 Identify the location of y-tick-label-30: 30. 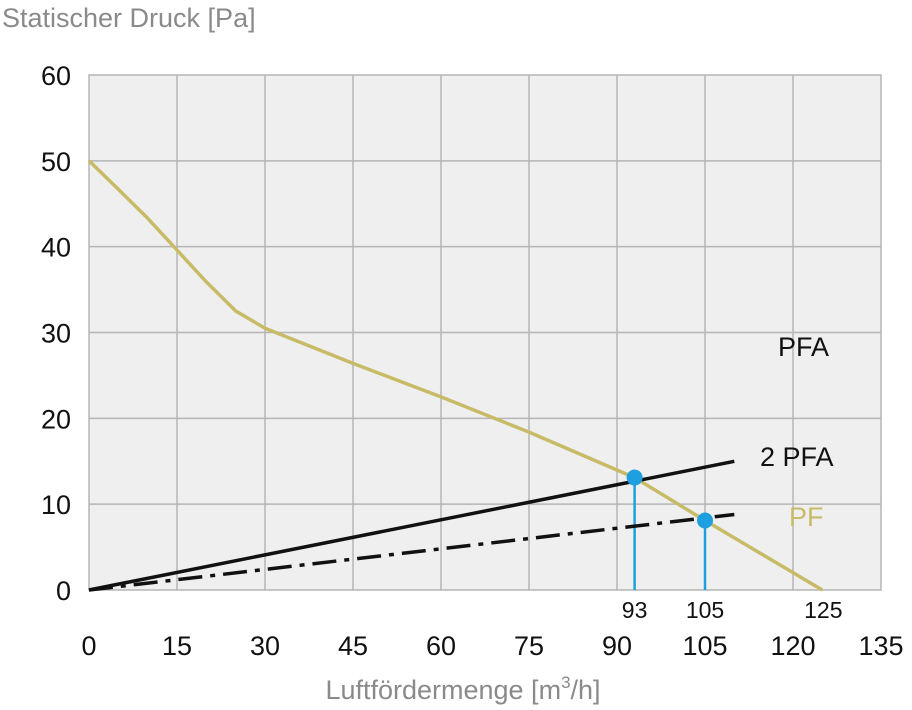
(56, 334).